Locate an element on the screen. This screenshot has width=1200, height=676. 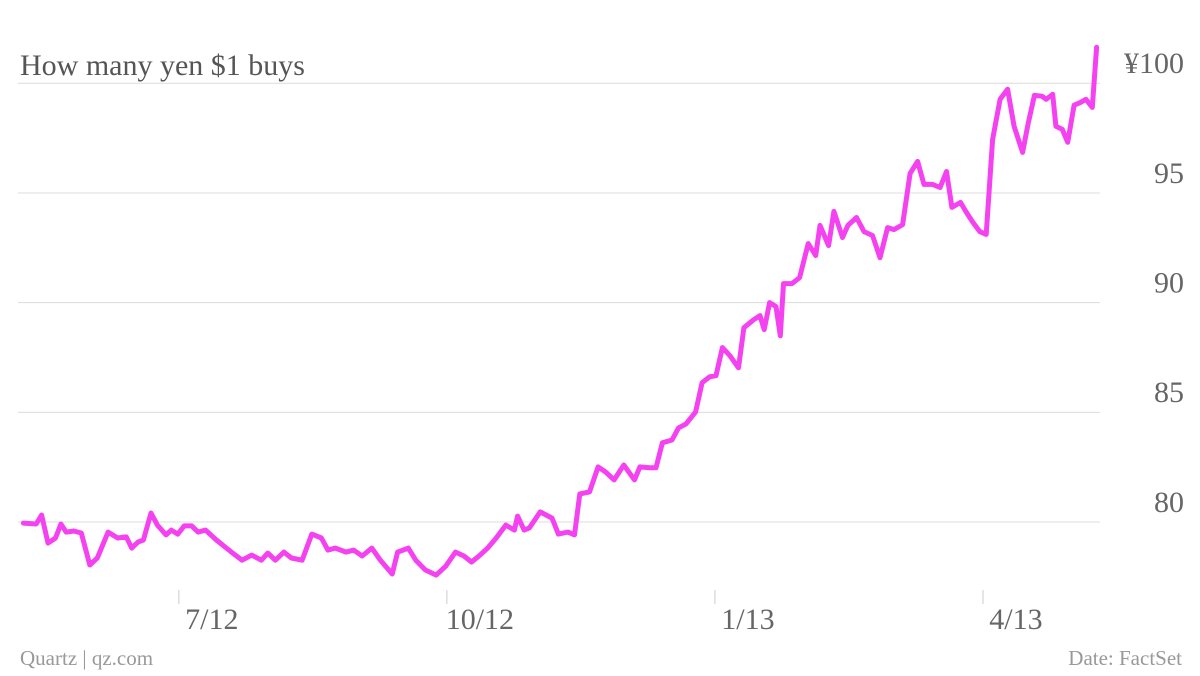
x-tick-label: 1/13 is located at coordinates (747, 619).